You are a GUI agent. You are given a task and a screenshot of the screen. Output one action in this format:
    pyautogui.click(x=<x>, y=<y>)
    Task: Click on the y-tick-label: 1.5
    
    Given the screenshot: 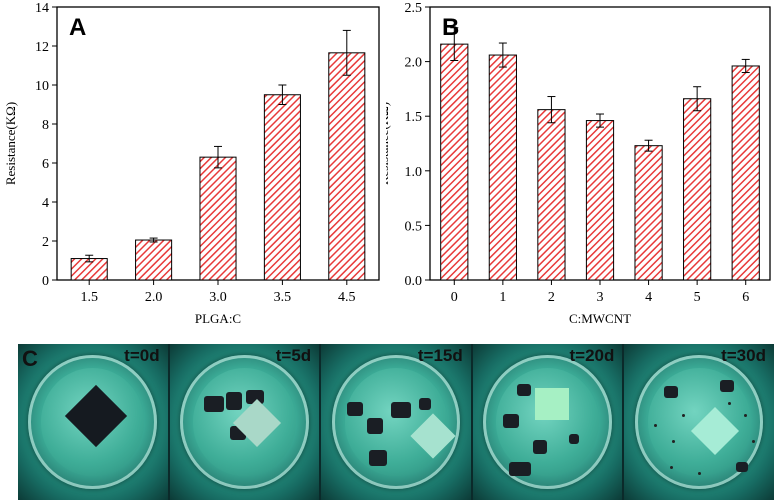 What is the action you would take?
    pyautogui.click(x=414, y=117)
    